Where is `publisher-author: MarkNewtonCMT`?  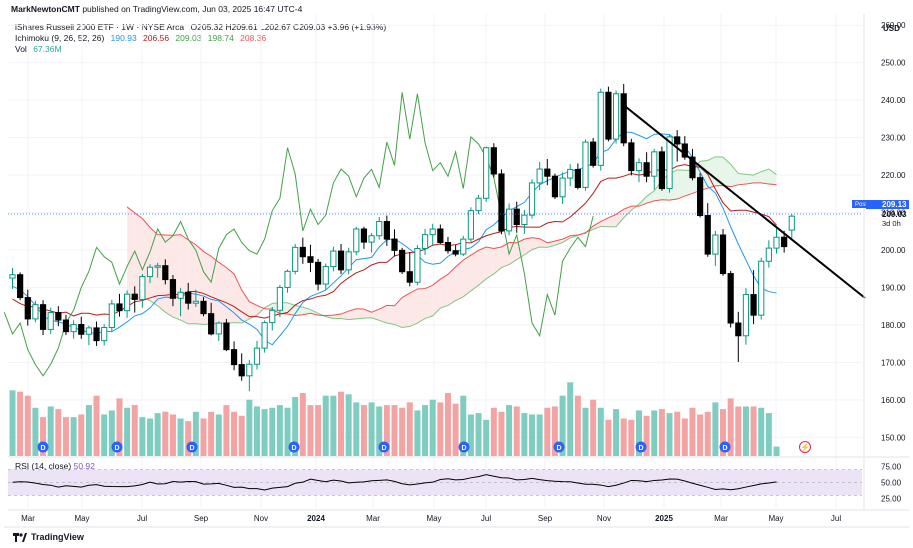
publisher-author: MarkNewtonCMT is located at coordinates (45, 9).